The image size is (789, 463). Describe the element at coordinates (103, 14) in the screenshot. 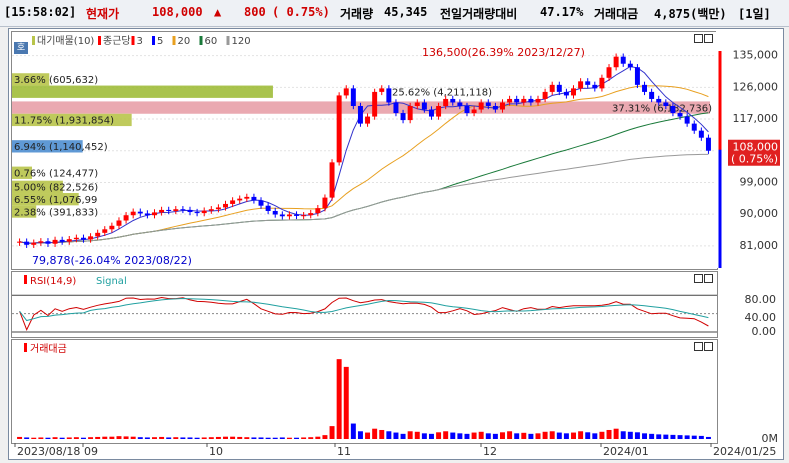

I see `price-label: 현재가` at that location.